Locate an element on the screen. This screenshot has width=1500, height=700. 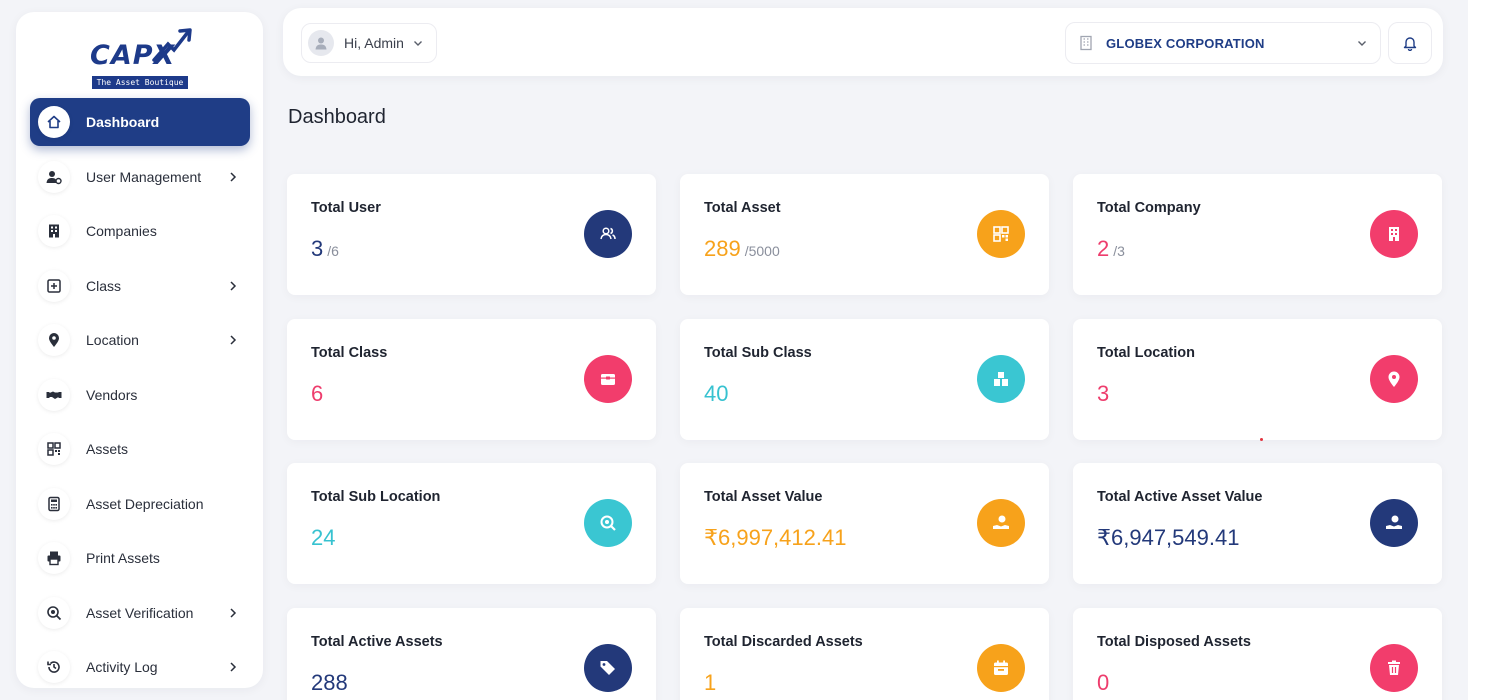
calendar-icon is located at coordinates (1001, 668).